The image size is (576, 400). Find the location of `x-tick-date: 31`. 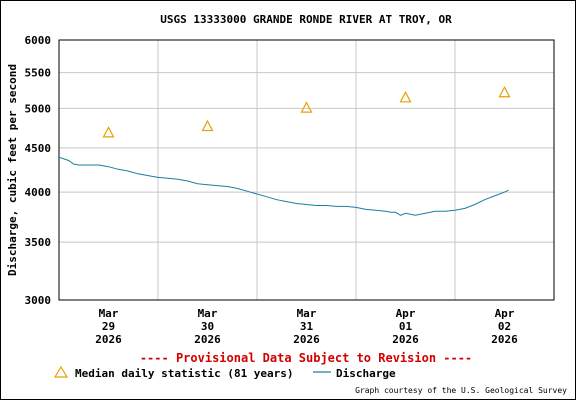

x-tick-date: 31 is located at coordinates (307, 326).